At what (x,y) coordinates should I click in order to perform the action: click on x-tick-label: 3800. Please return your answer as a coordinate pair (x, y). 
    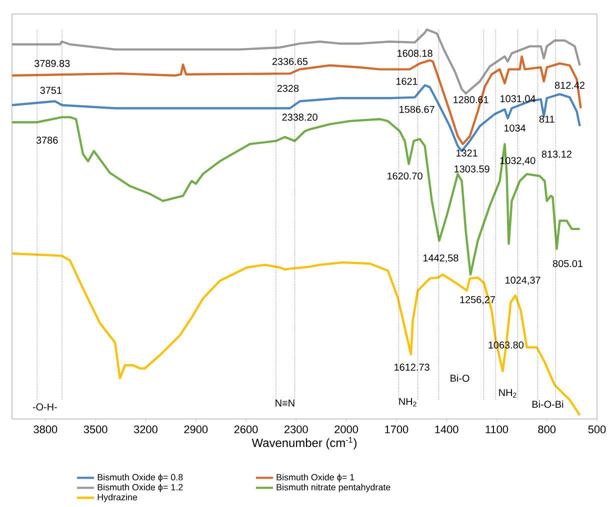
    Looking at the image, I should click on (46, 430).